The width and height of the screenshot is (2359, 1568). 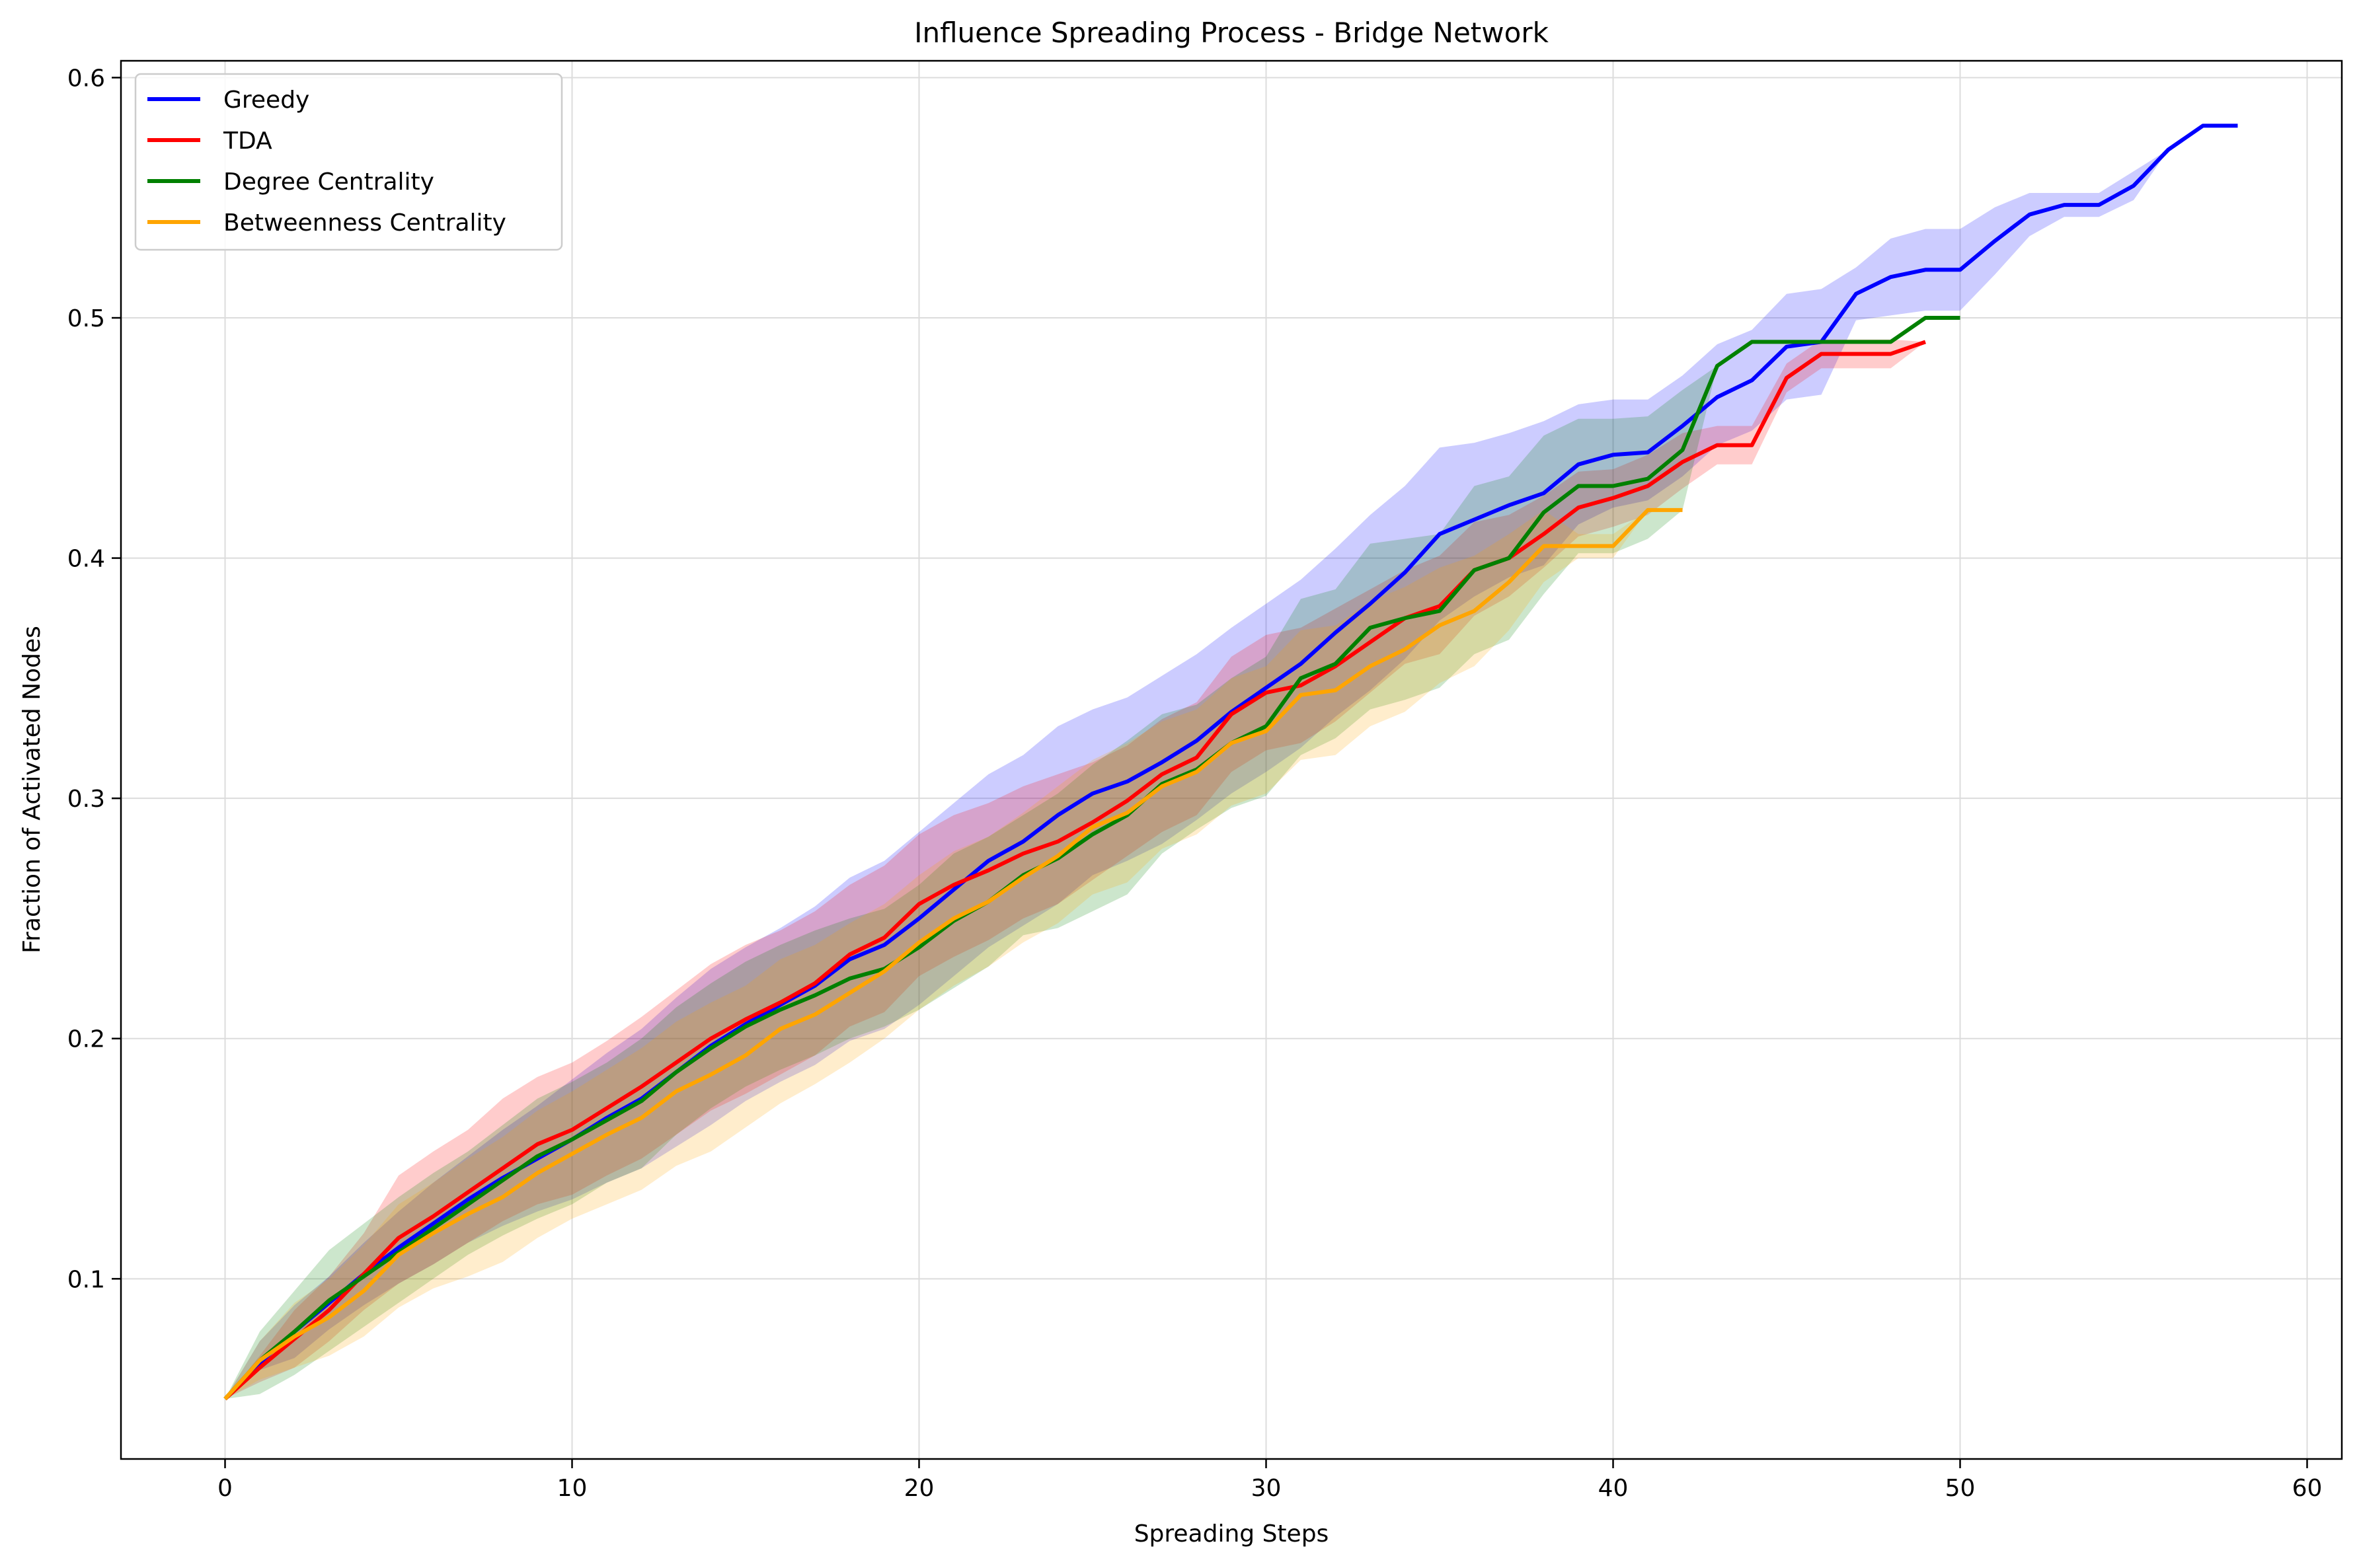 What do you see at coordinates (1960, 1489) in the screenshot?
I see `x-tick-label: 50` at bounding box center [1960, 1489].